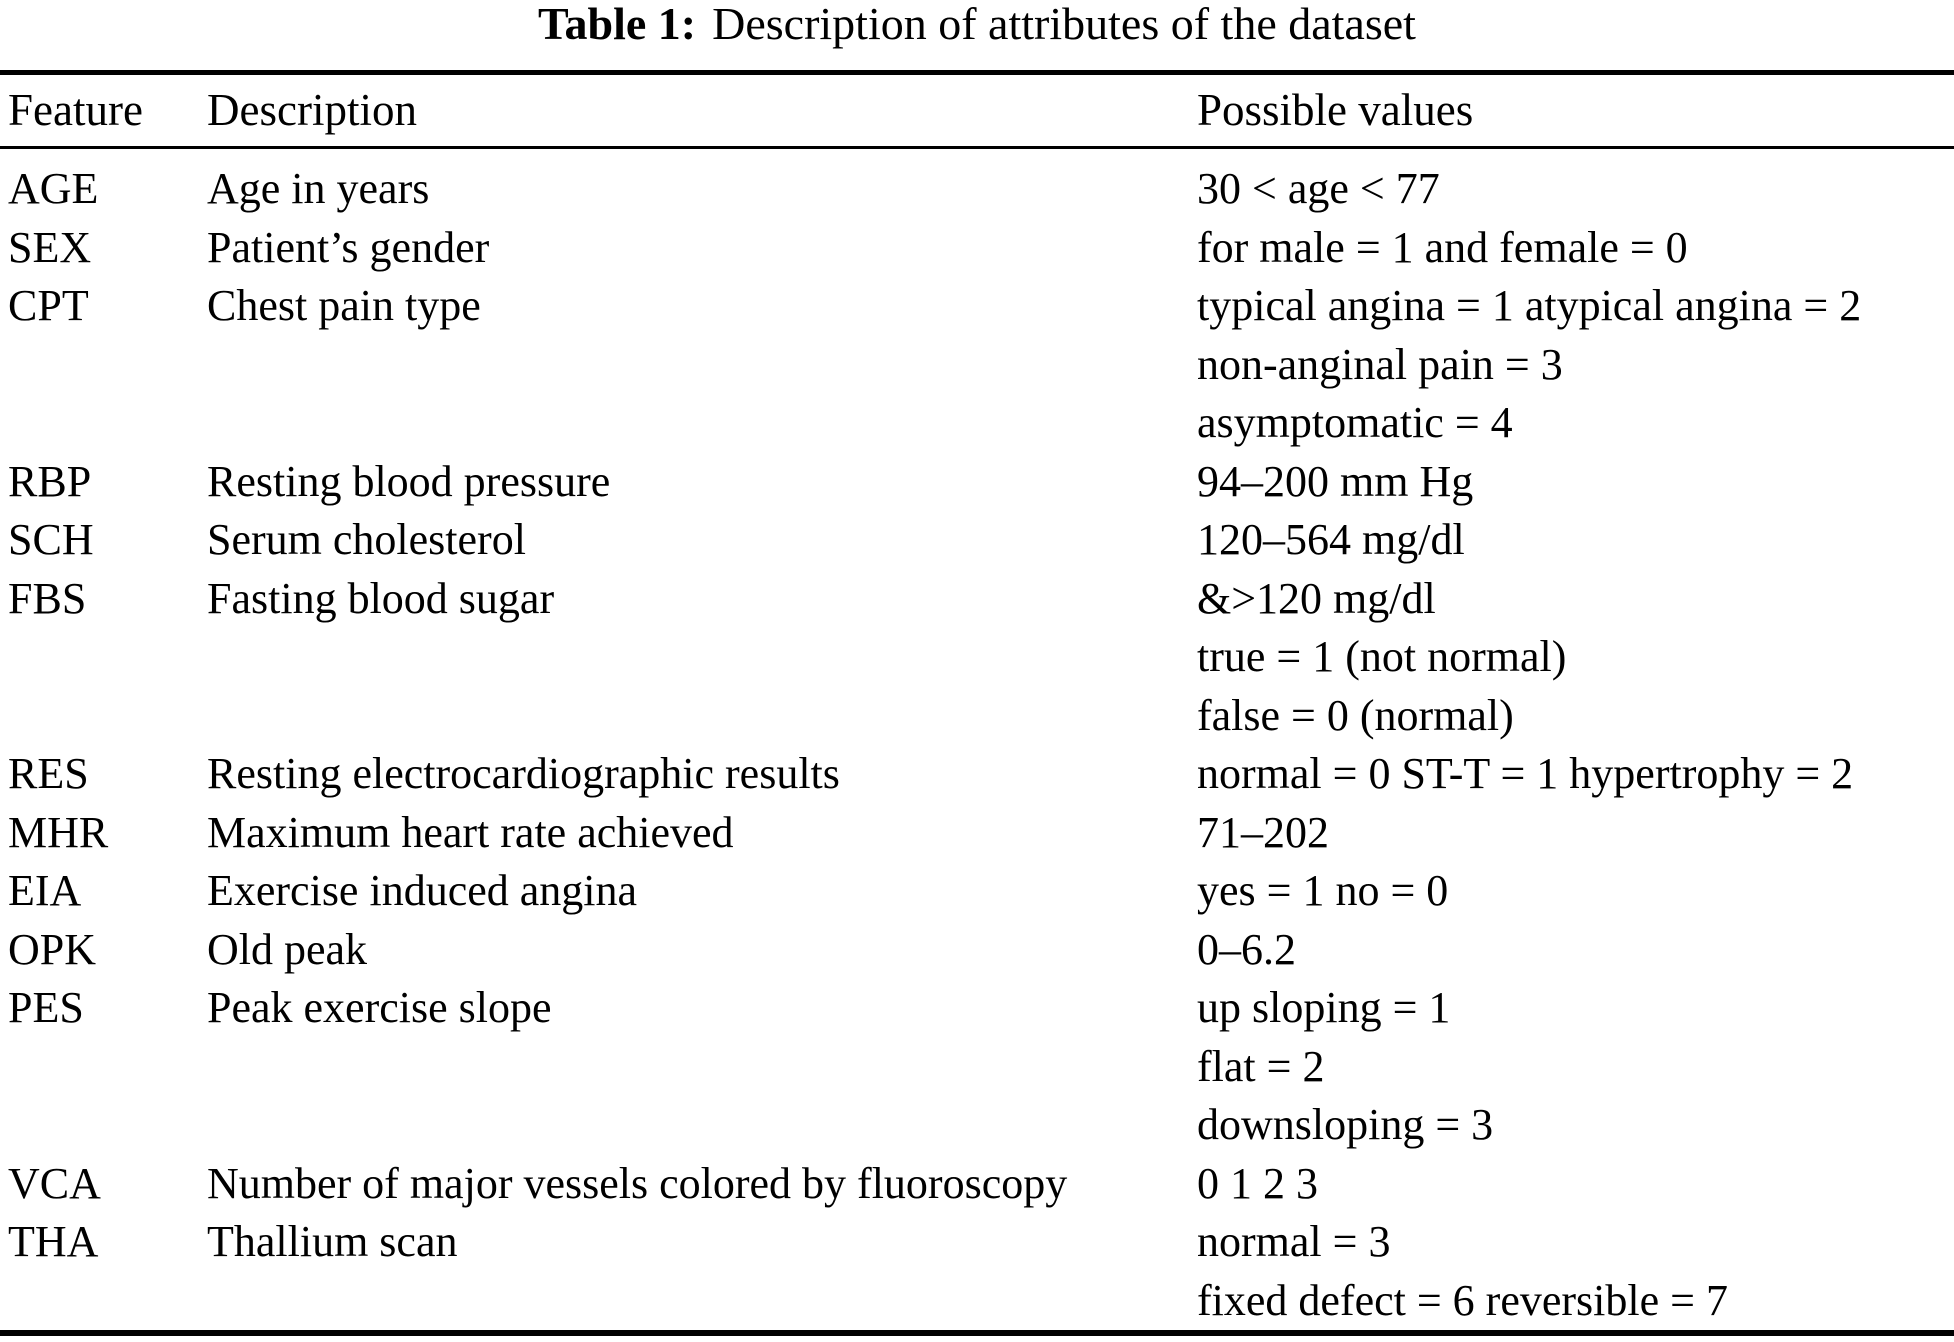 The width and height of the screenshot is (1954, 1342). Describe the element at coordinates (1261, 1066) in the screenshot. I see `value-line: flat = 2` at that location.